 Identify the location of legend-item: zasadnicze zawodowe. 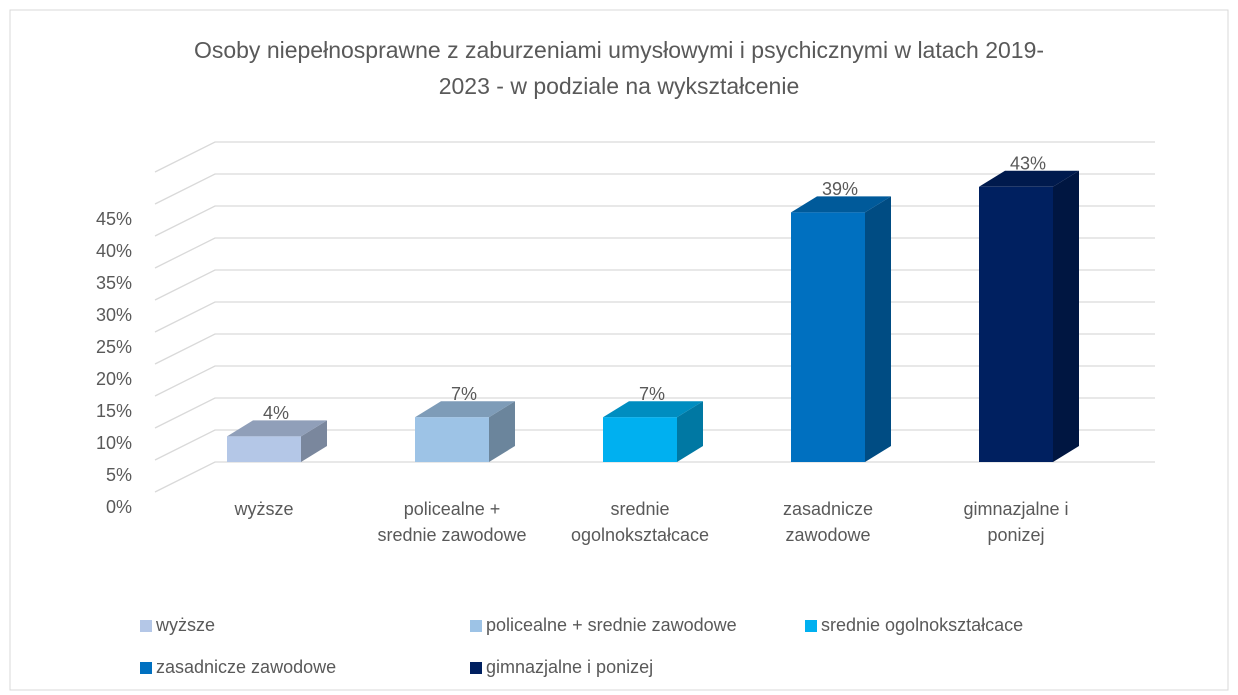
(238, 667).